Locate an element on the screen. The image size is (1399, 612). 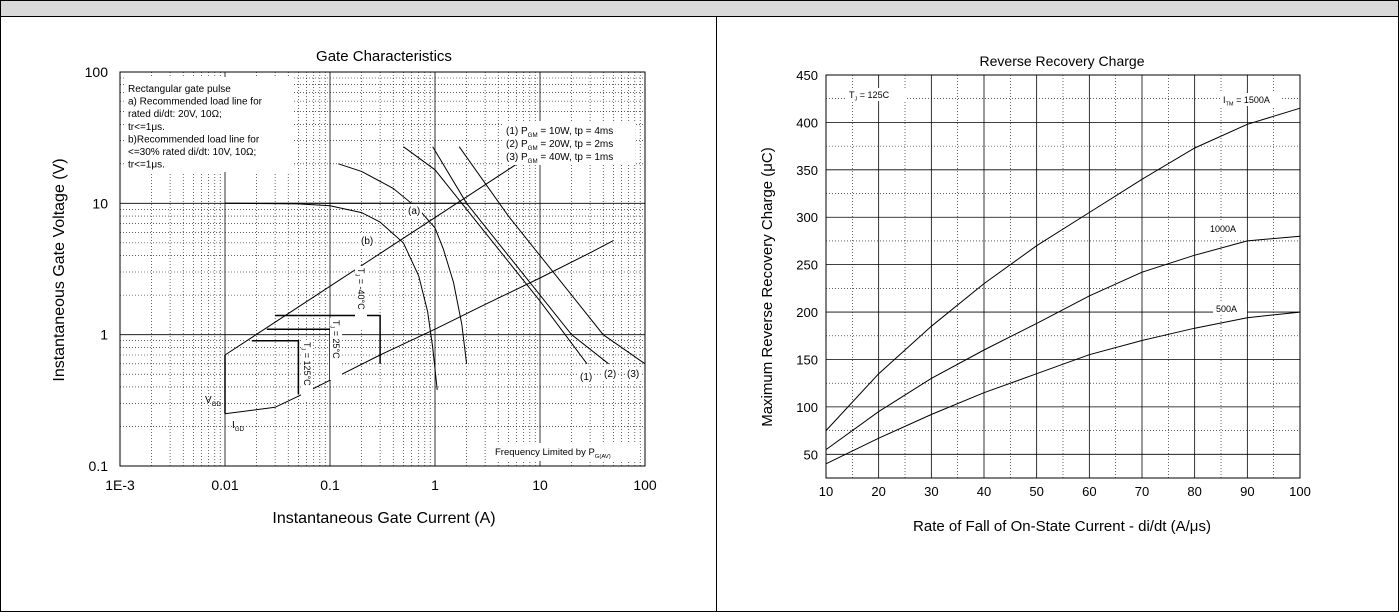
annotation-tj-minus40-text-sub: J is located at coordinates (356, 275).